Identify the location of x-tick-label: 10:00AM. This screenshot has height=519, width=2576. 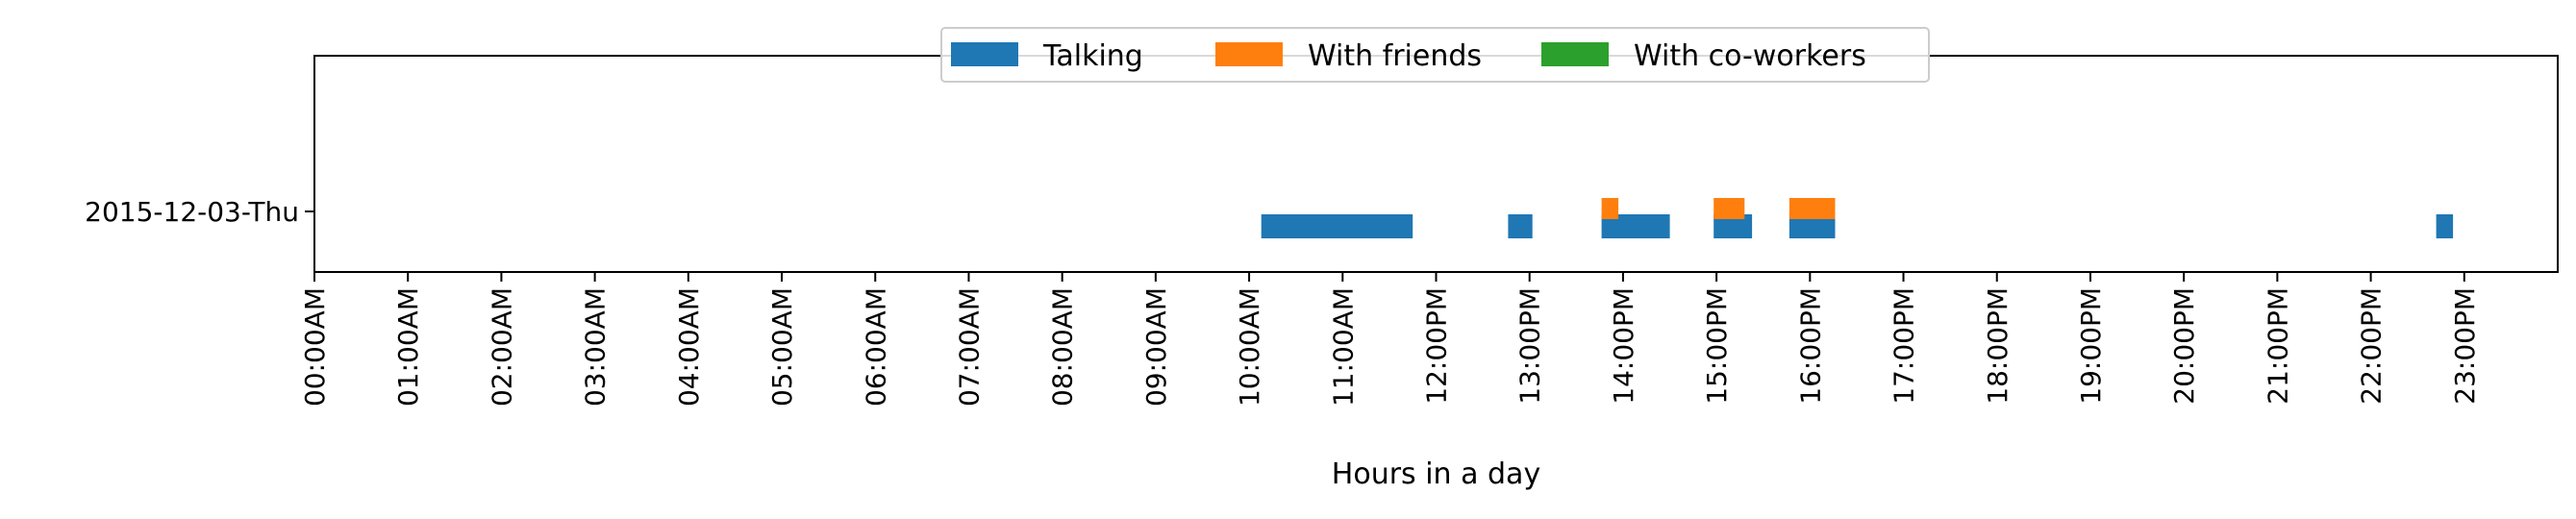
(1249, 347).